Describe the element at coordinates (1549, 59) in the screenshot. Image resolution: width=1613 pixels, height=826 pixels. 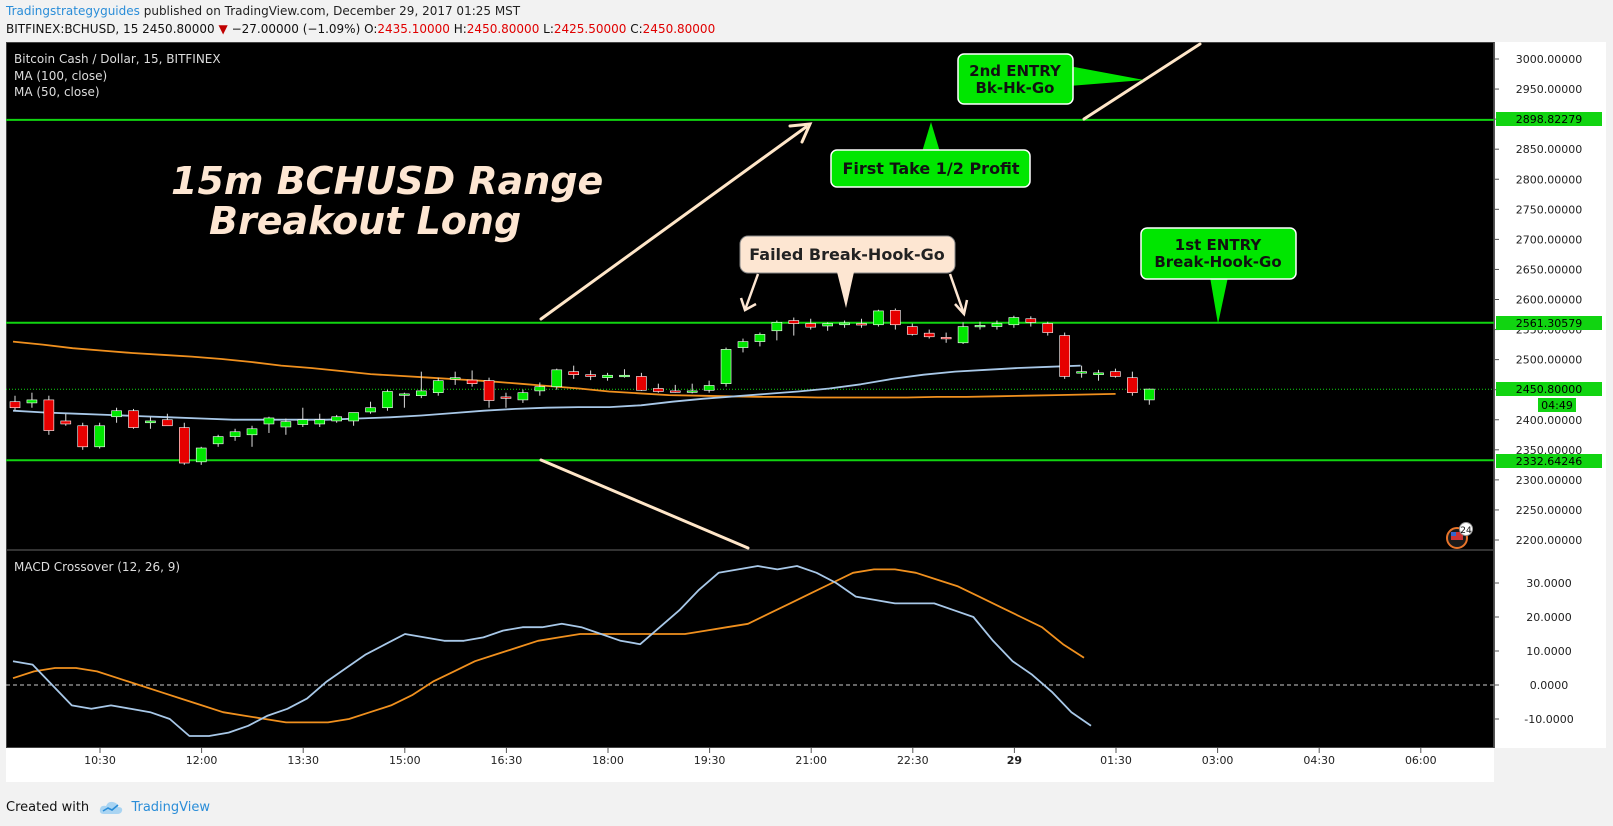
I see `price-tick-label: 3000.00000` at that location.